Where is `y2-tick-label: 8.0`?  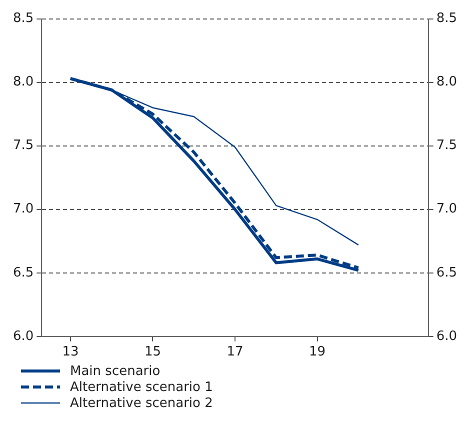
y2-tick-label: 8.0 is located at coordinates (447, 82).